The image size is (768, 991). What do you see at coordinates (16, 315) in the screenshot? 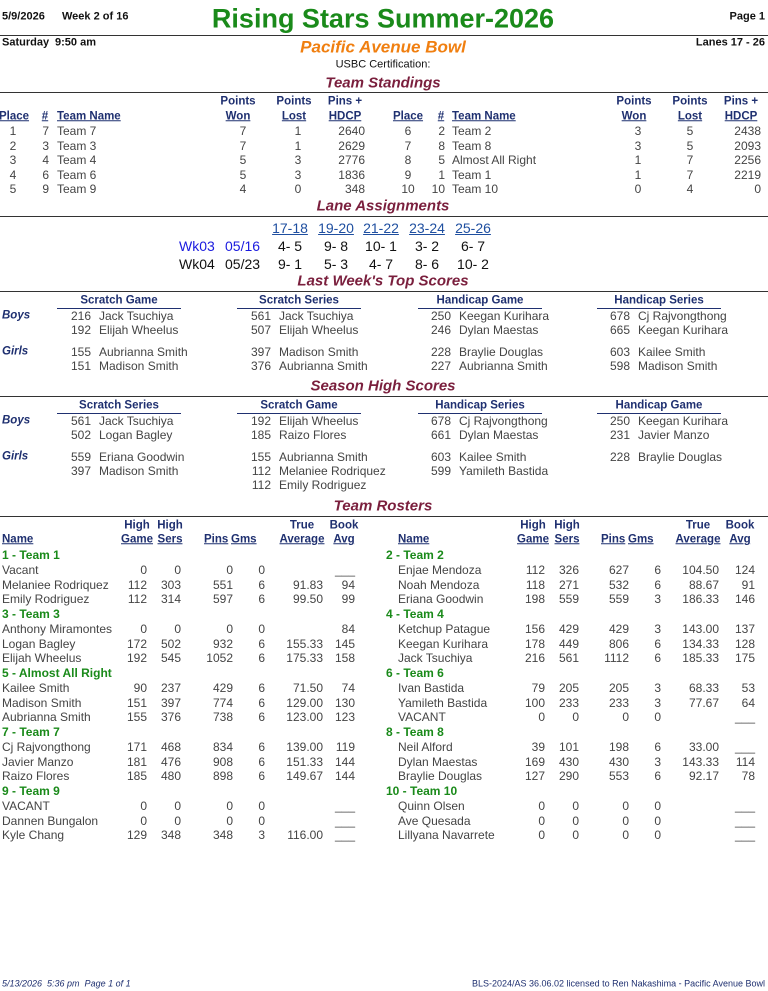
I see `group-label: Boys` at bounding box center [16, 315].